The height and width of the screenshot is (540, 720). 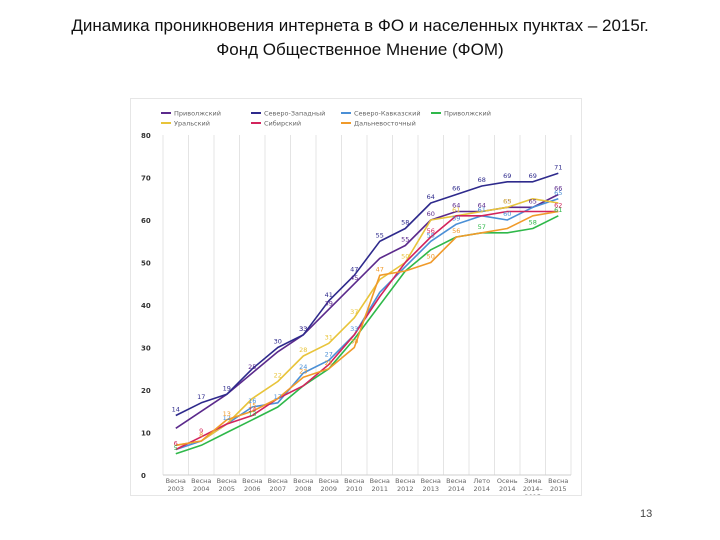 I want to click on x-tick-label: 2010, so click(x=354, y=489).